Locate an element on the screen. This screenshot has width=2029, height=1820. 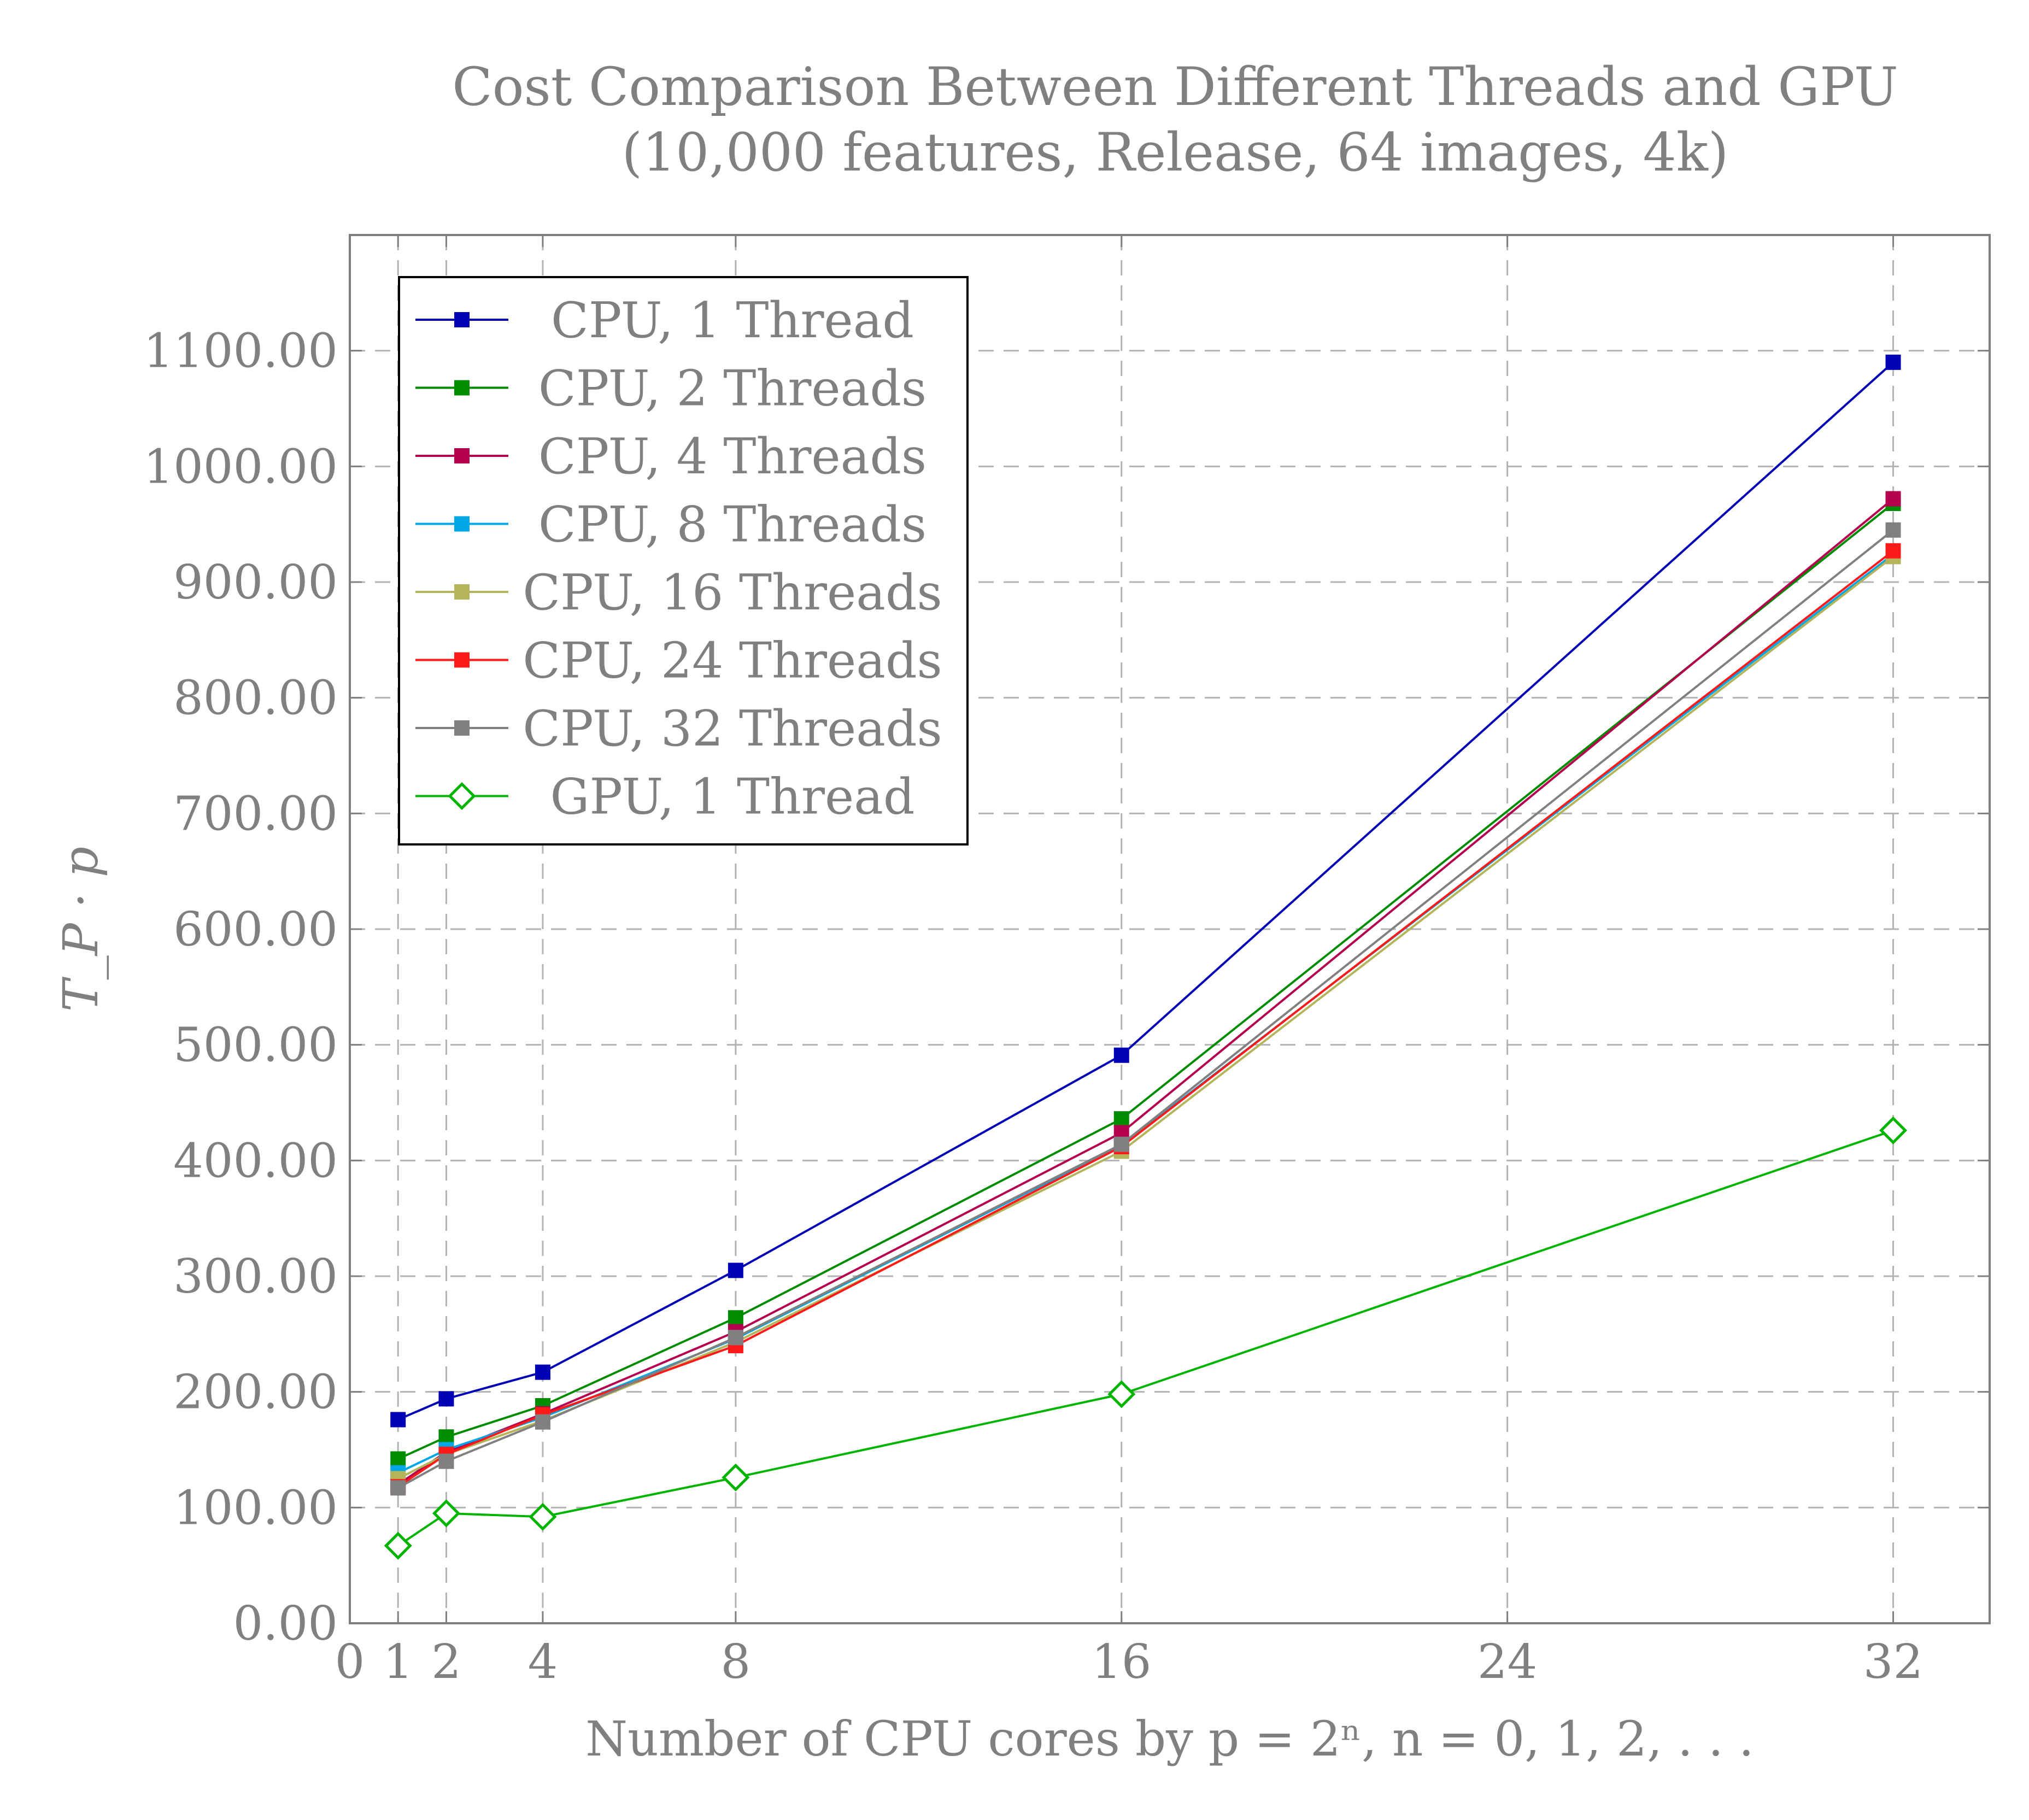
legend-label: CPU, 2 Threads is located at coordinates (732, 389).